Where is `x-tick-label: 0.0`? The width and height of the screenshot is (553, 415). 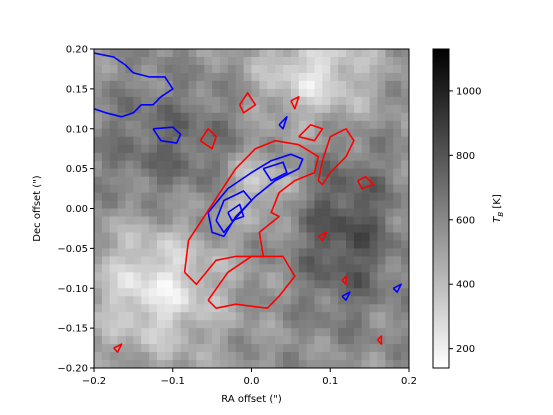 x-tick-label: 0.0 is located at coordinates (252, 381).